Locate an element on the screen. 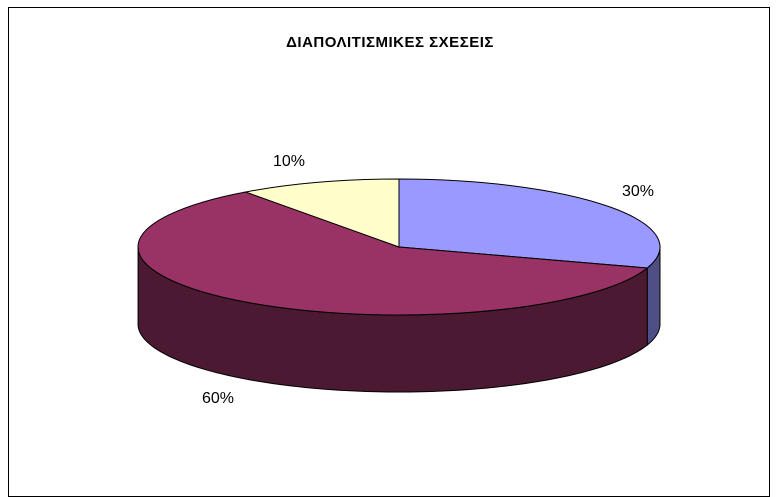  data-label-0: 30% is located at coordinates (638, 191).